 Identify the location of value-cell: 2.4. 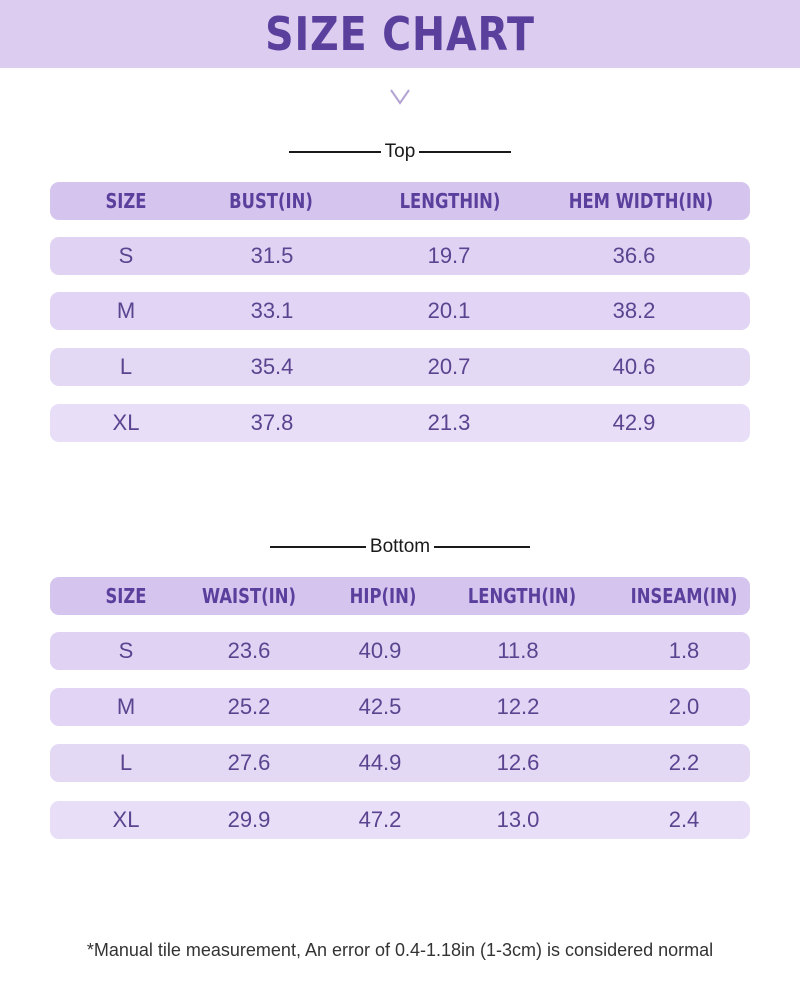
(684, 819).